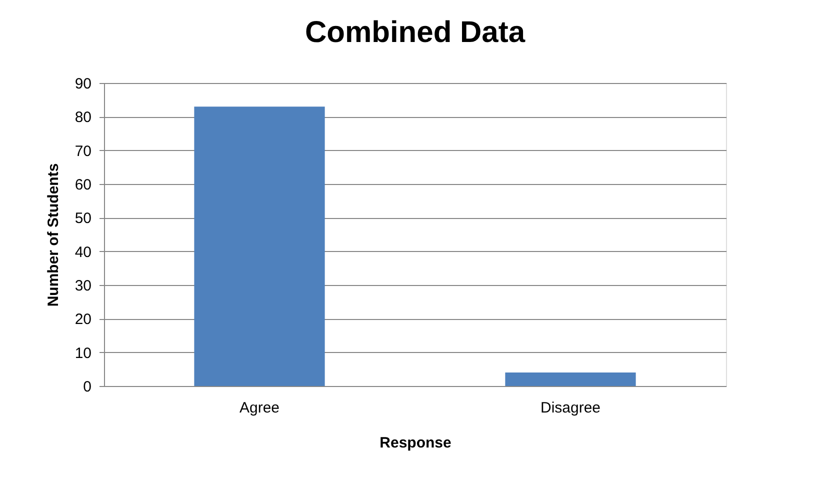 The width and height of the screenshot is (824, 499). I want to click on y-tick-label: 30, so click(83, 286).